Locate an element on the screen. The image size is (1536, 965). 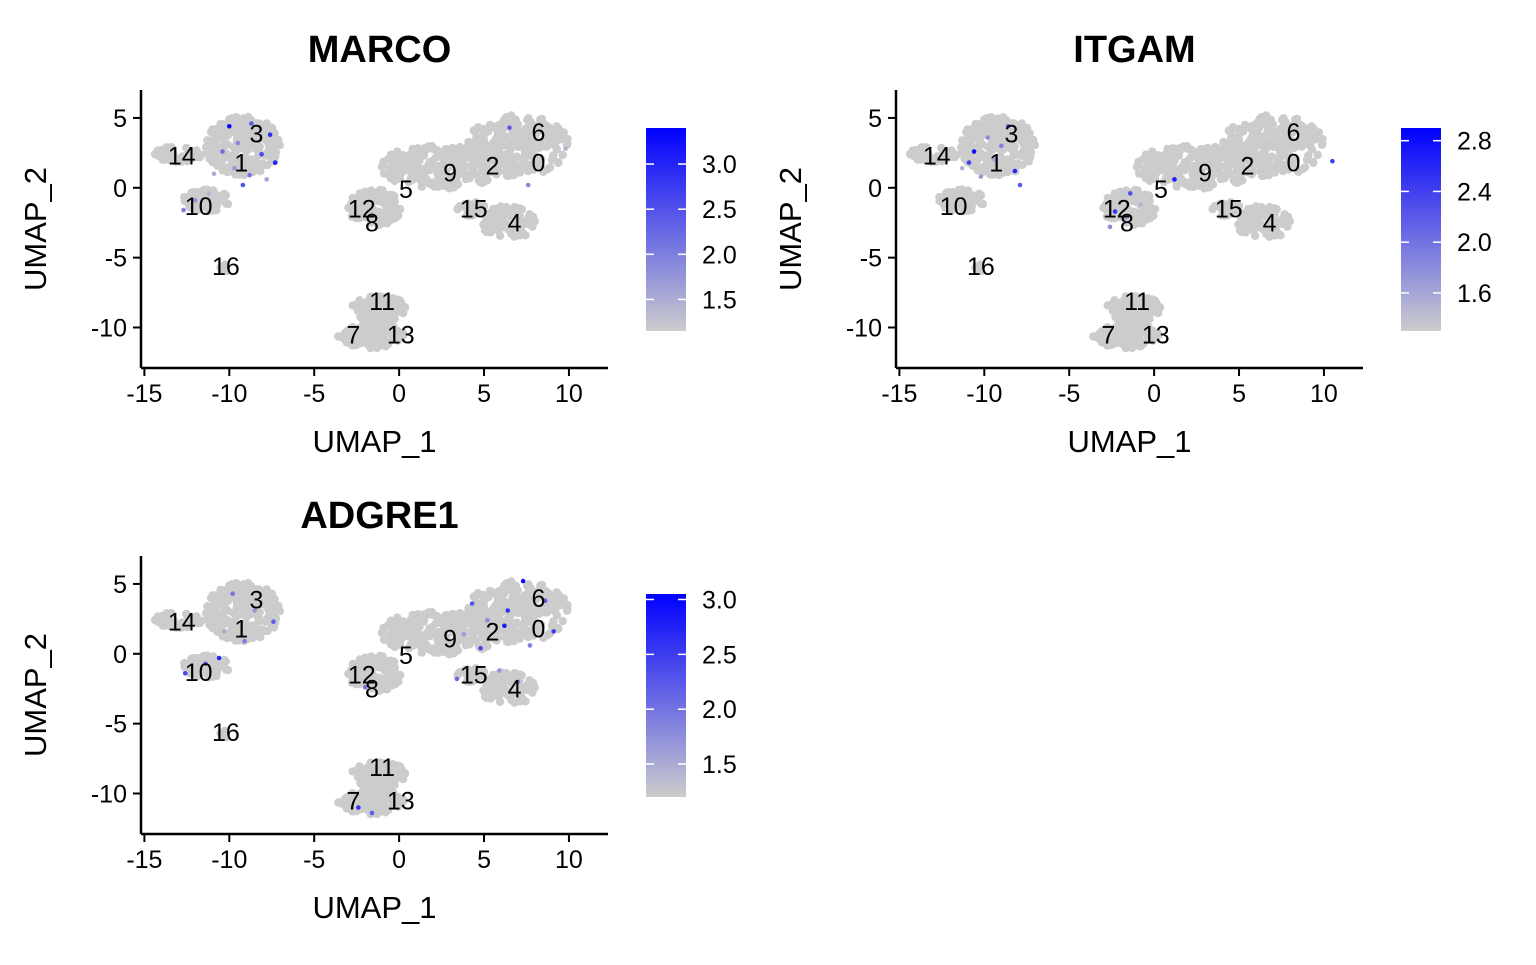
cluster-label: 14 is located at coordinates (182, 623).